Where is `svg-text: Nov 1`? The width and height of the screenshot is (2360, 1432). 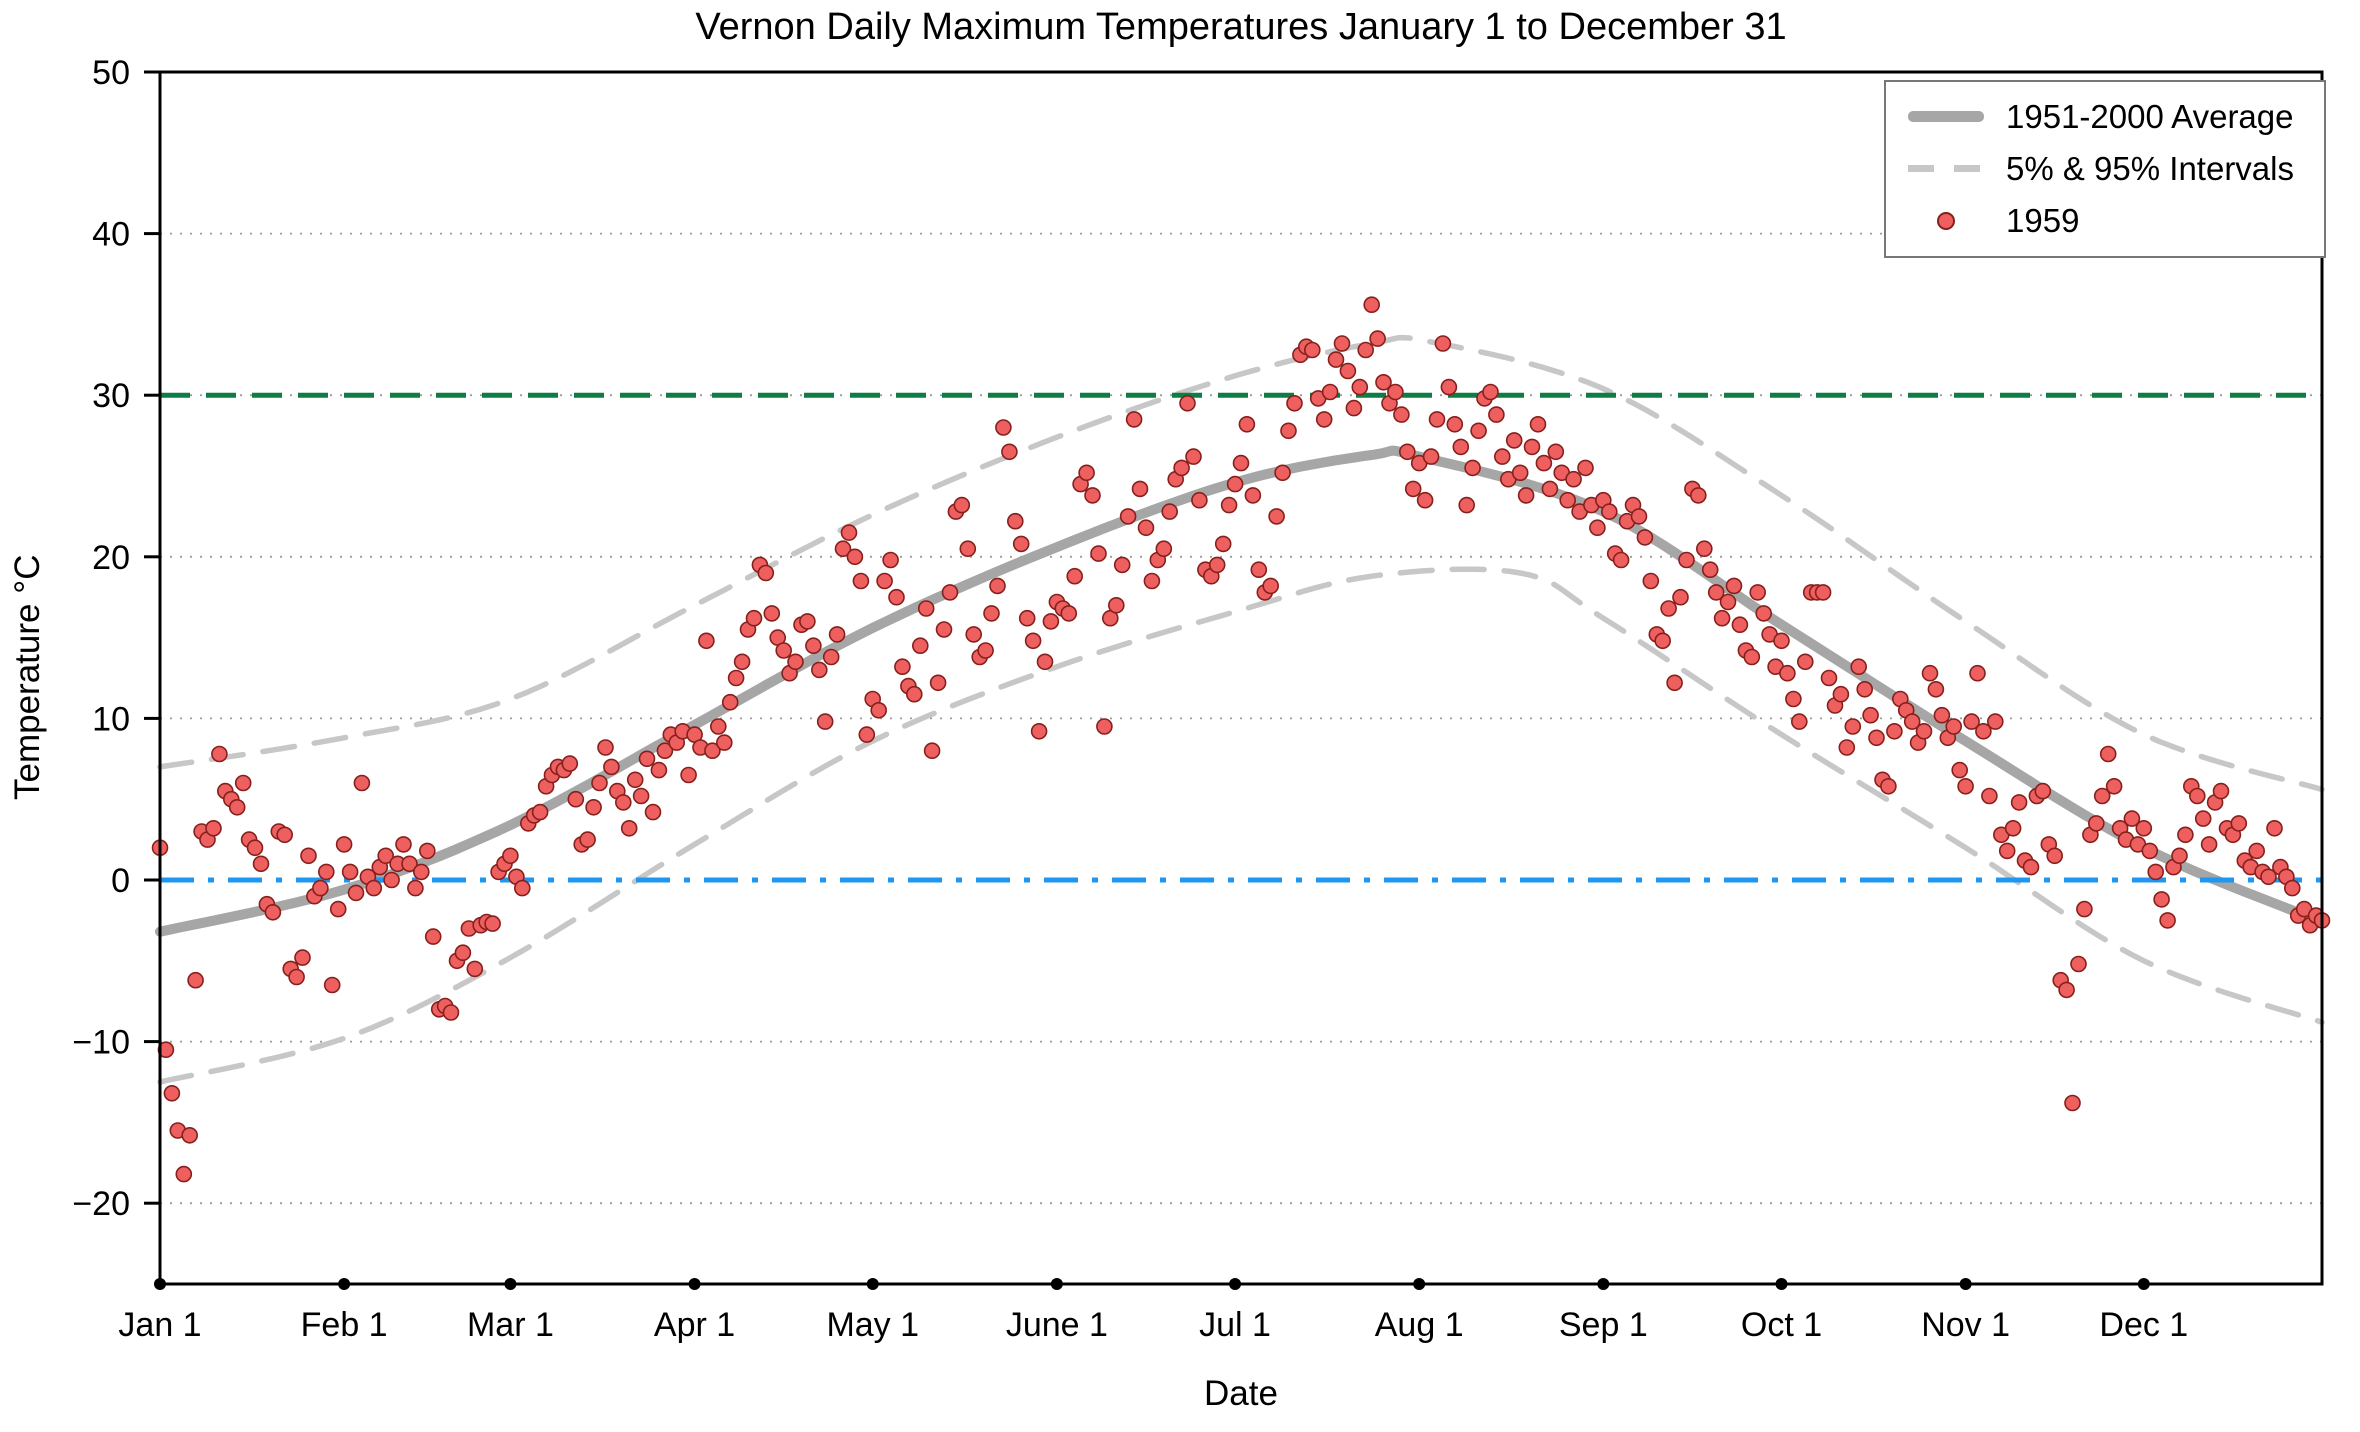 svg-text: Nov 1 is located at coordinates (1965, 1325).